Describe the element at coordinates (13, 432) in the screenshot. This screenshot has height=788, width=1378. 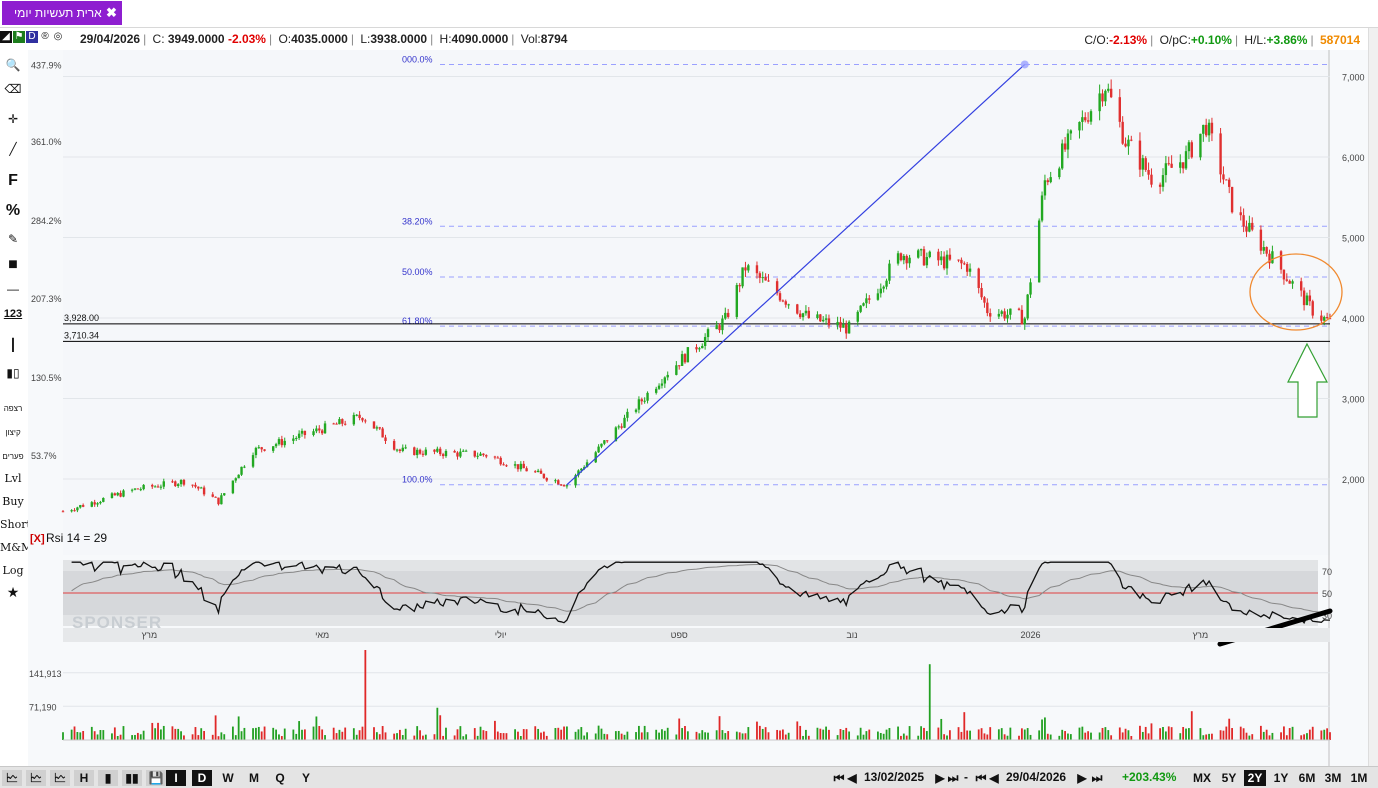
I see `toolbar-heb-1: קיצון` at that location.